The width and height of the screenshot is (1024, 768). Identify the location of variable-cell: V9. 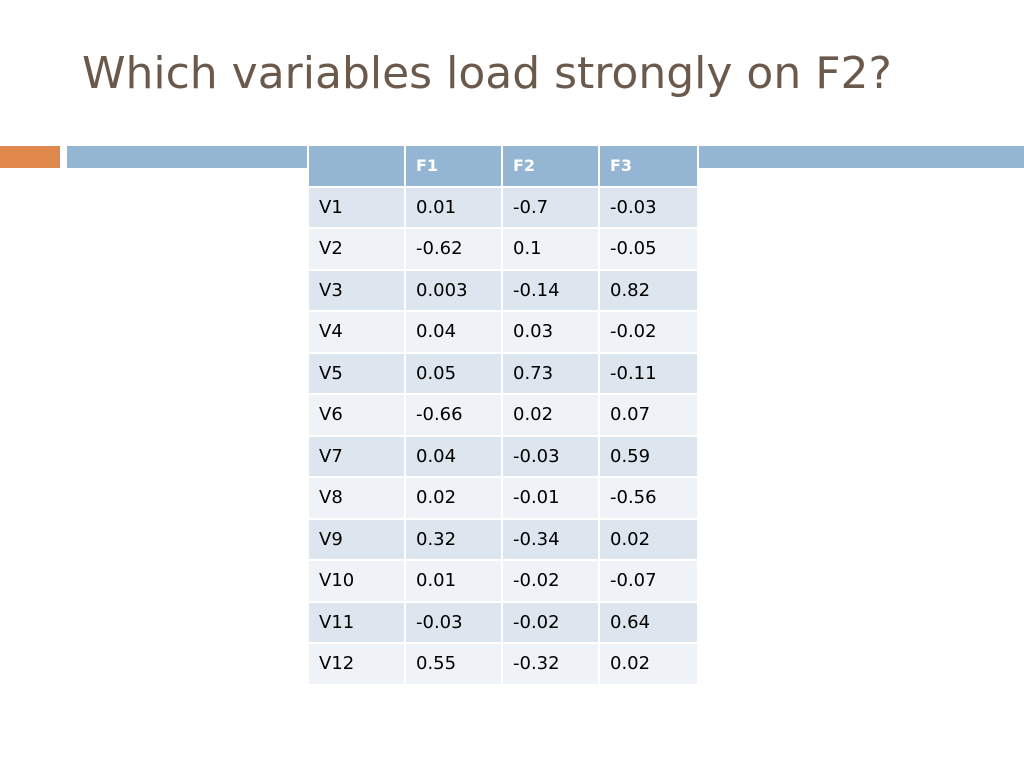
(356, 539).